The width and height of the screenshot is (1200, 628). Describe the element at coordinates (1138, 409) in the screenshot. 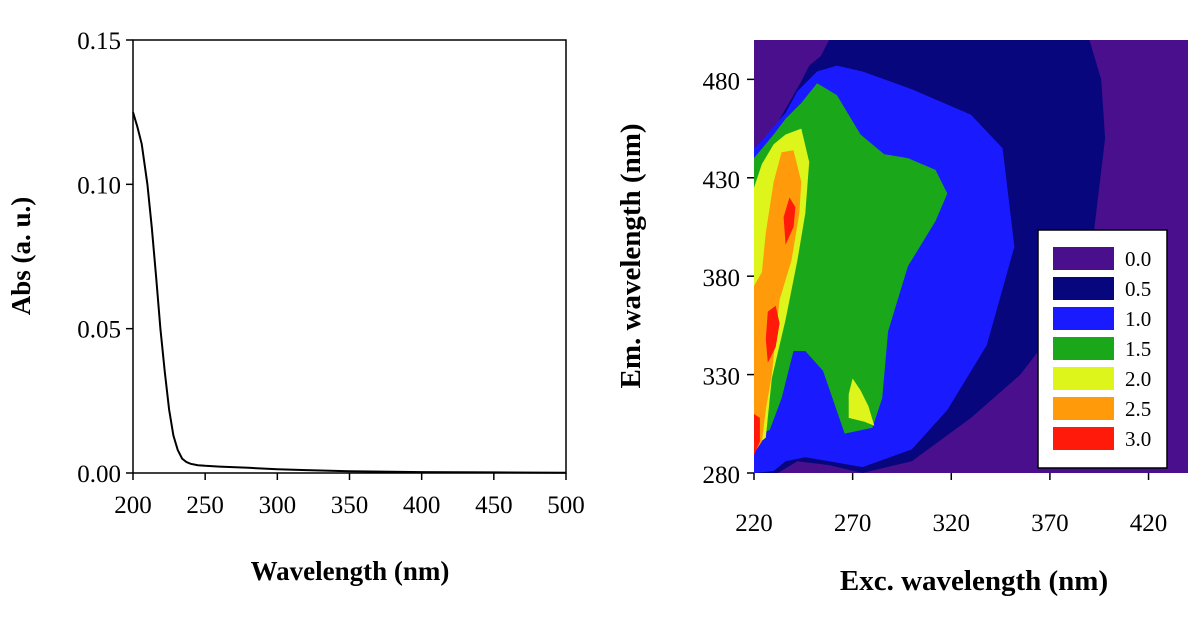

I see `legend-label: 2.5` at that location.